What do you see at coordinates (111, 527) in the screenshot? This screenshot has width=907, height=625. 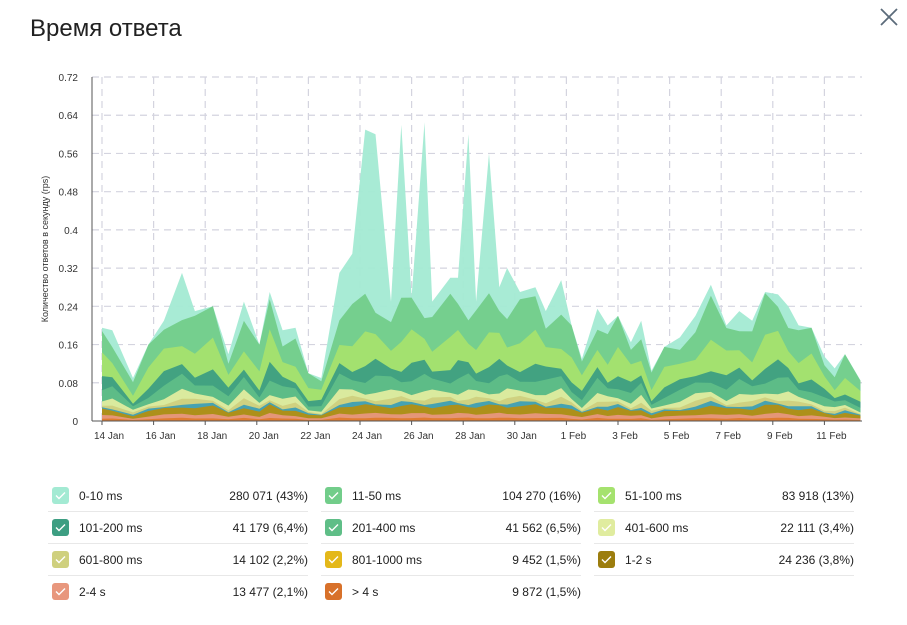 I see `legend-label: 101-200 ms` at bounding box center [111, 527].